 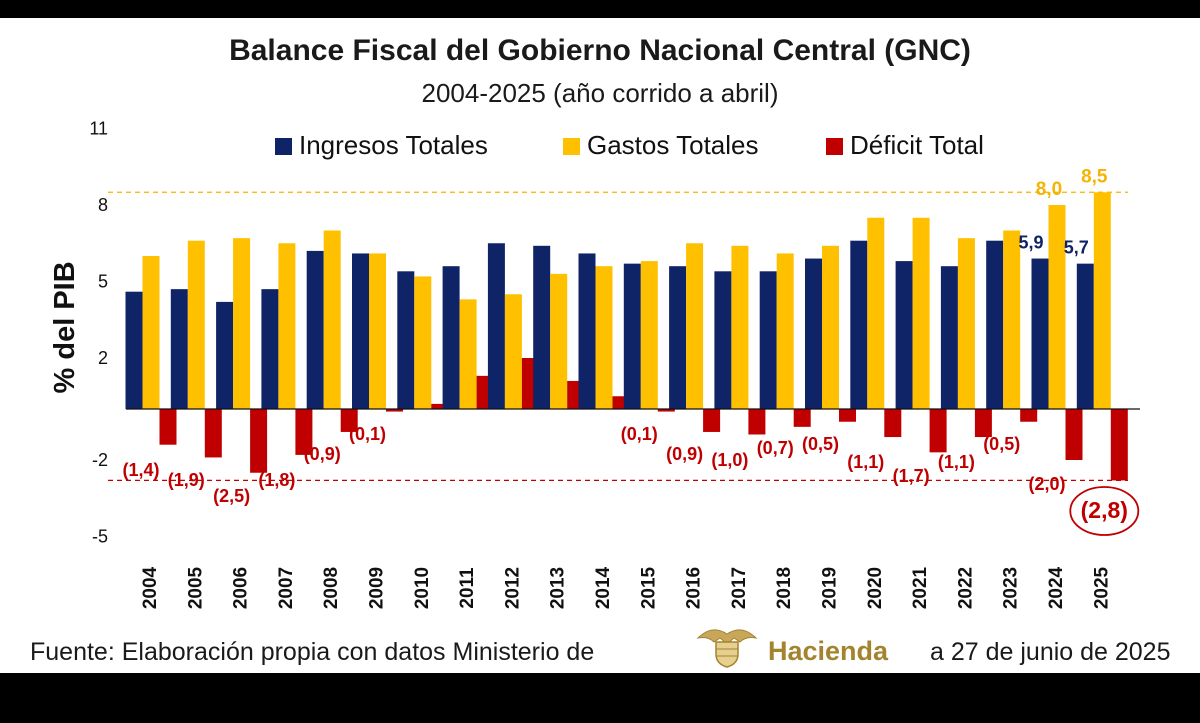 I want to click on gastos-bar-2022, so click(x=966, y=323).